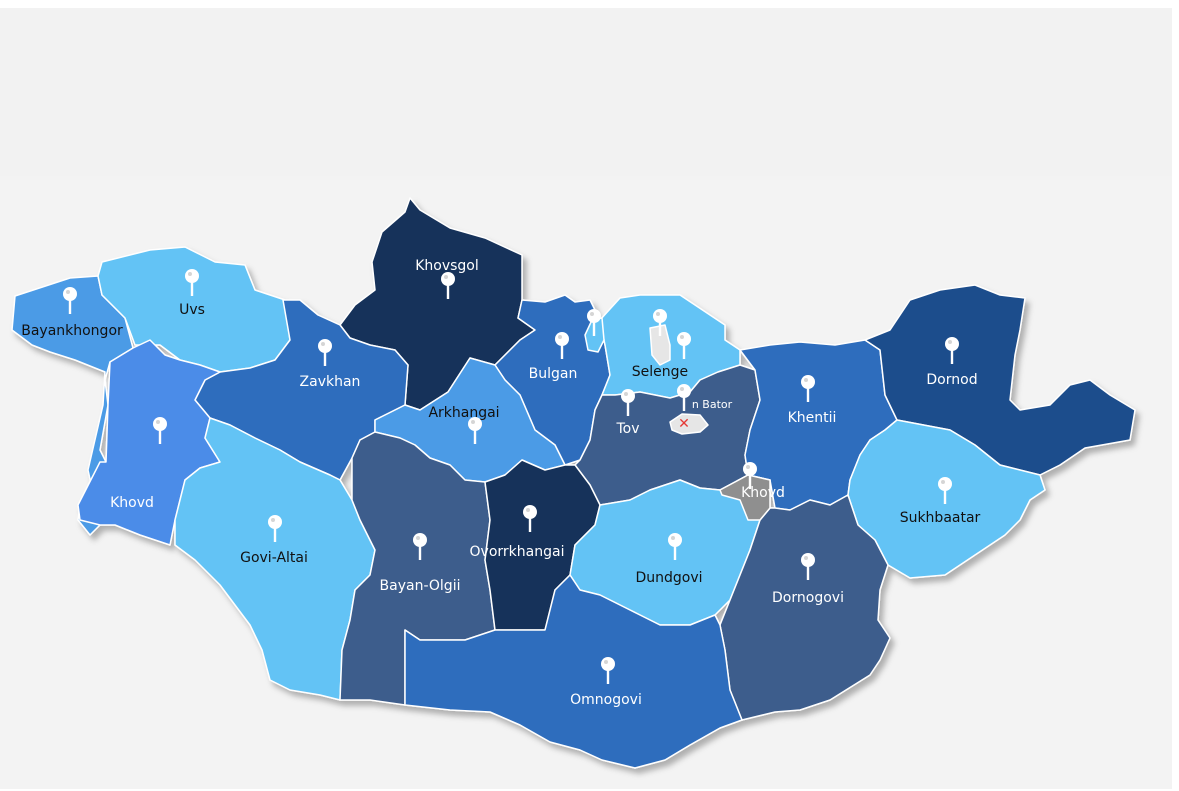  What do you see at coordinates (951, 380) in the screenshot?
I see `label-dornod: Dornod` at bounding box center [951, 380].